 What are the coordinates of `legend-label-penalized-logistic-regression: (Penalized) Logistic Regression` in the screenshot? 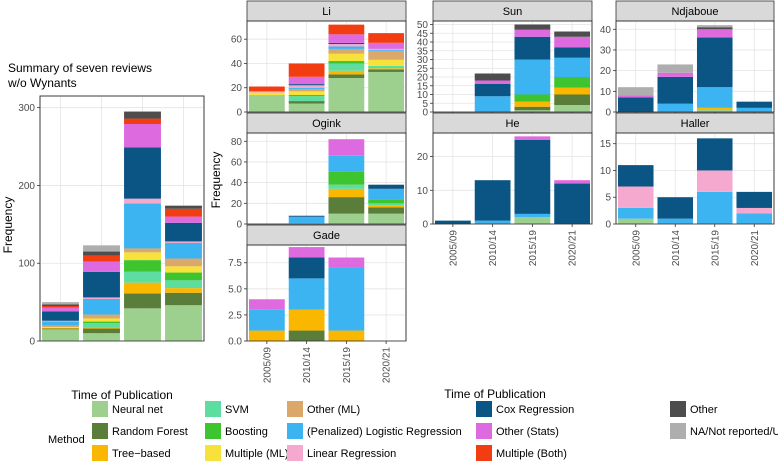 It's located at (384, 432).